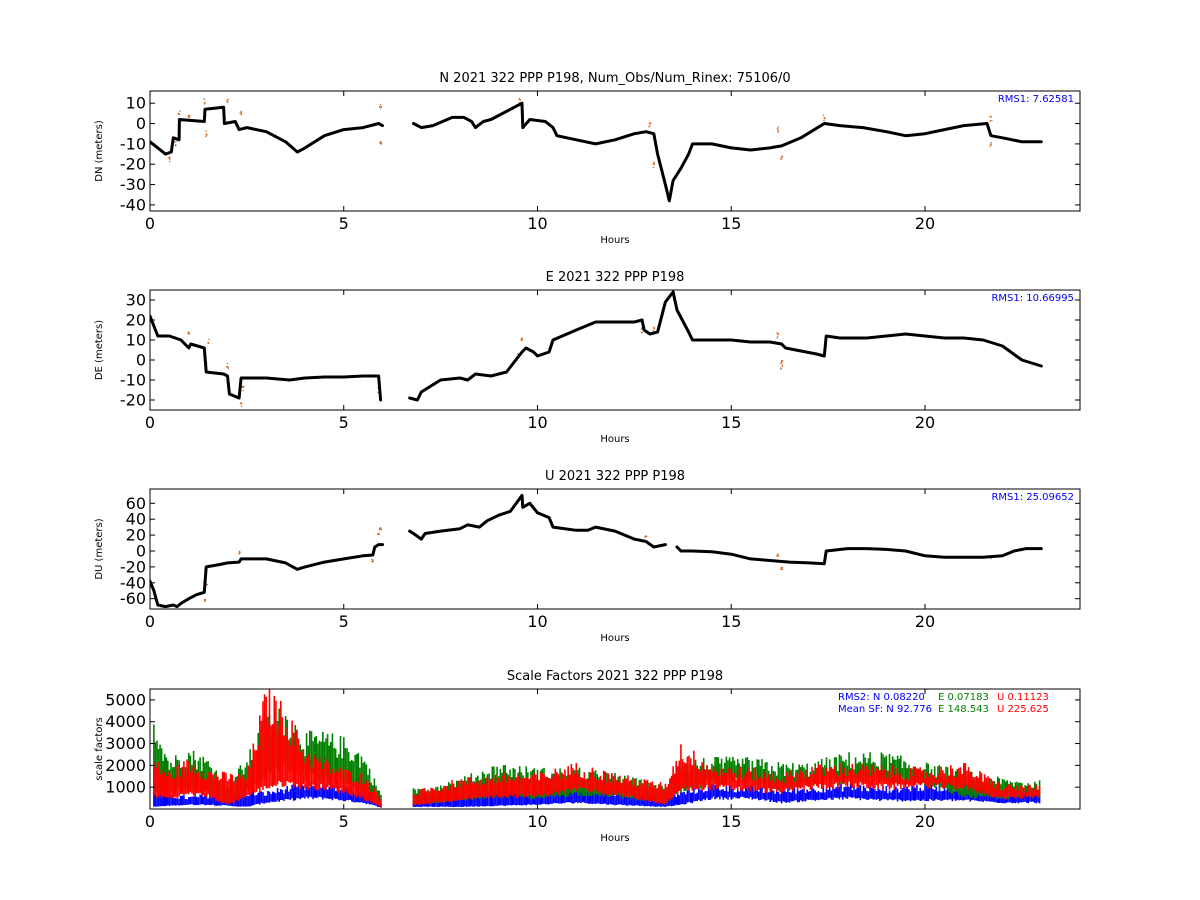  I want to click on annotation-u: U 225.625, so click(1023, 709).